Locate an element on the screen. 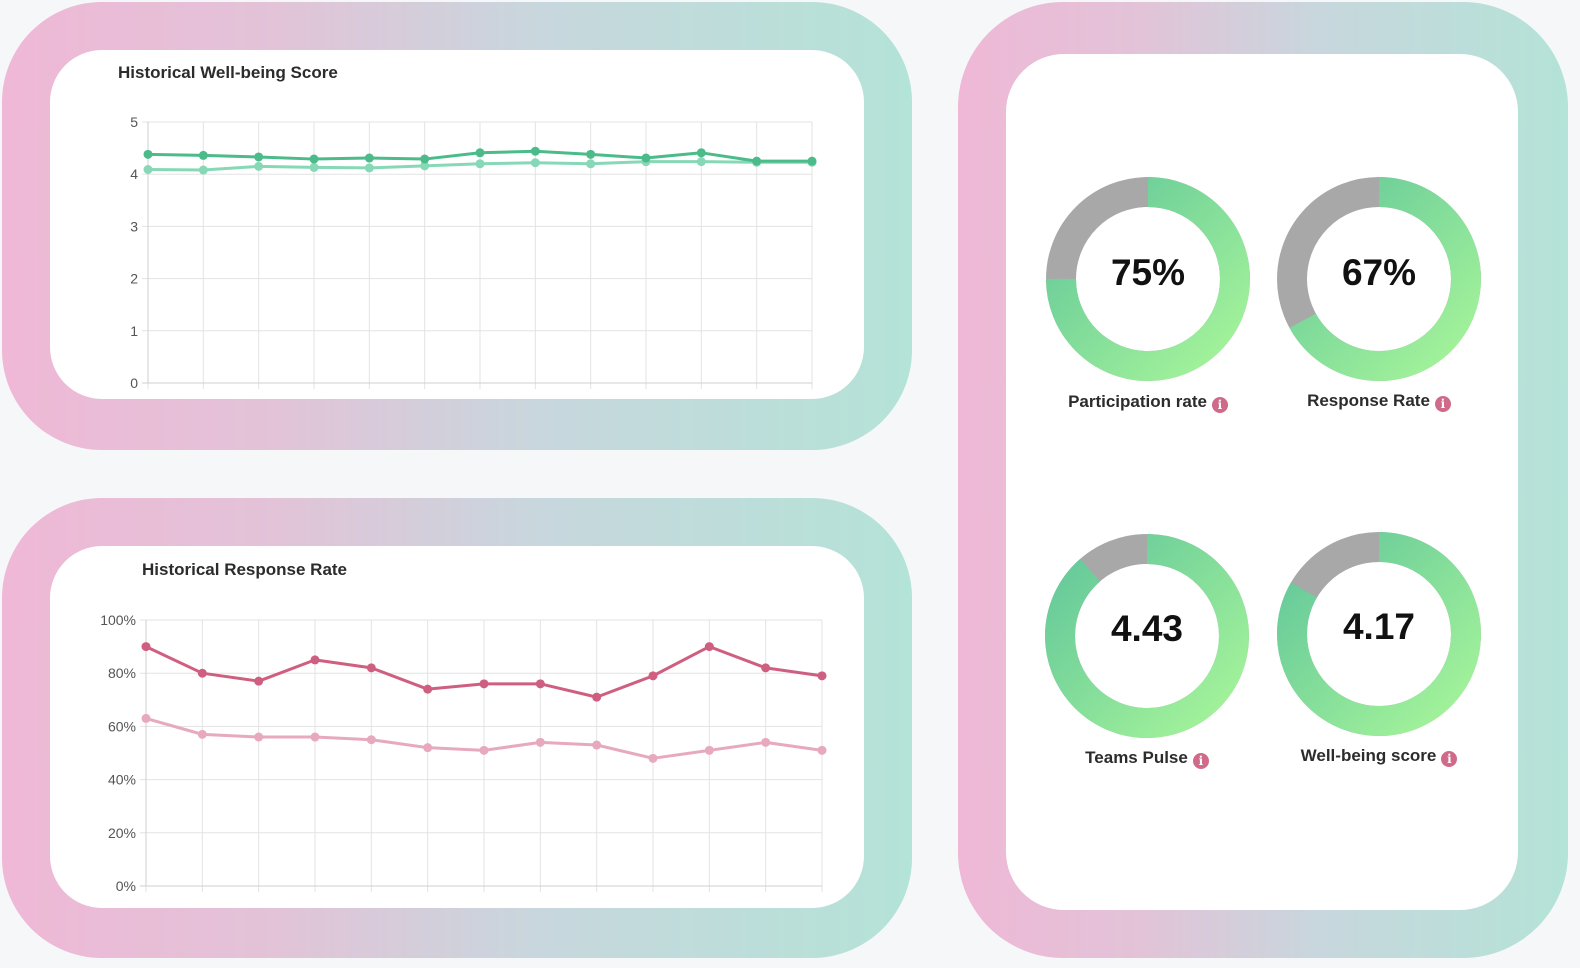 Image resolution: width=1580 pixels, height=968 pixels. wellbeing-score-label-row: Well-being score i is located at coordinates (1379, 756).